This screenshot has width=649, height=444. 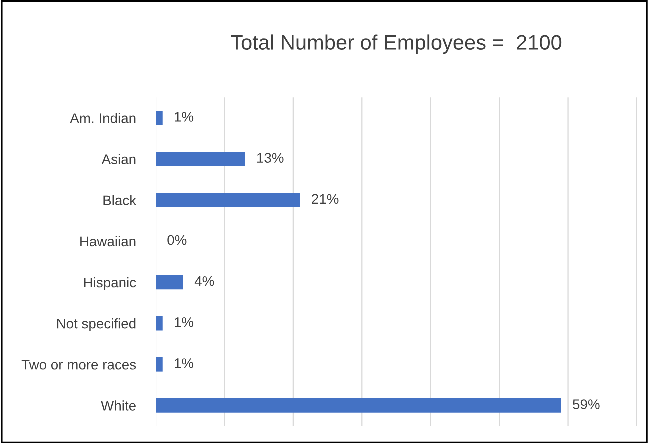 What do you see at coordinates (396, 44) in the screenshot?
I see `chart-title: Total Number of Employees = 2100` at bounding box center [396, 44].